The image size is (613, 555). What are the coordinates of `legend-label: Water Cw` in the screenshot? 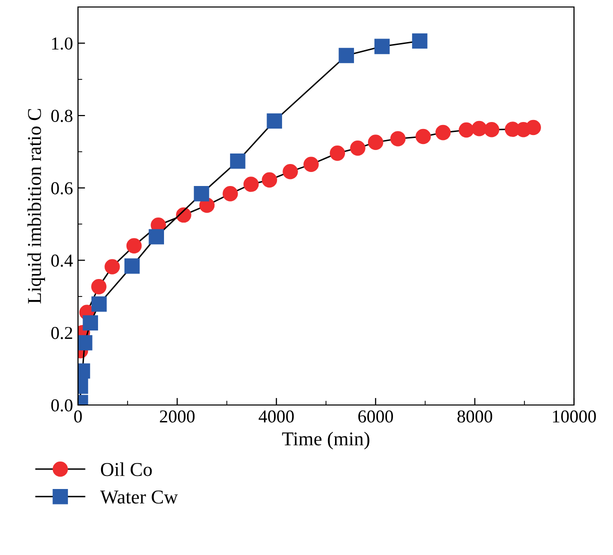 It's located at (139, 497).